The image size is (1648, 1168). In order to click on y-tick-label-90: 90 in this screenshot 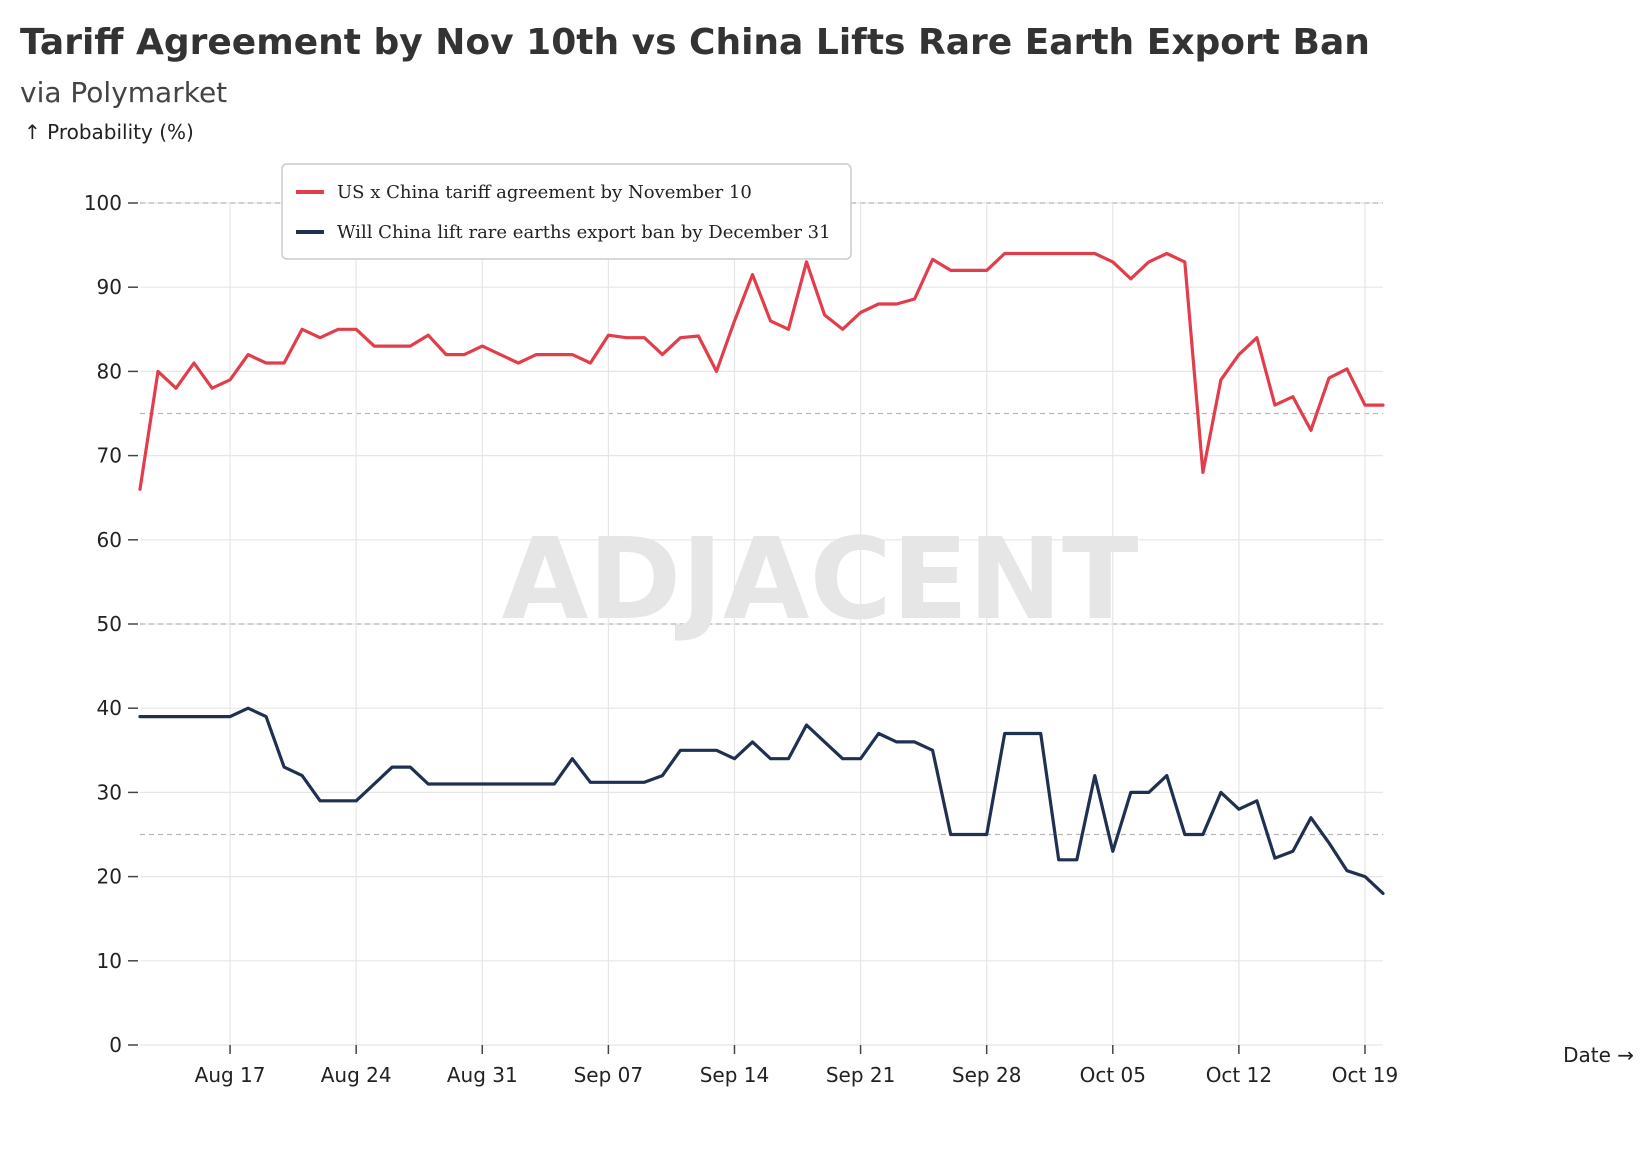, I will do `click(109, 287)`.